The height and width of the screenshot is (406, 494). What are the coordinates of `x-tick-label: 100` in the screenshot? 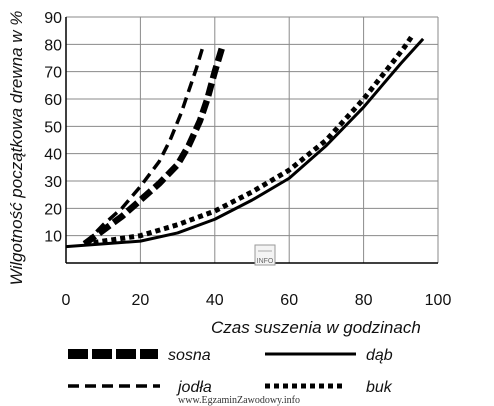 It's located at (438, 300).